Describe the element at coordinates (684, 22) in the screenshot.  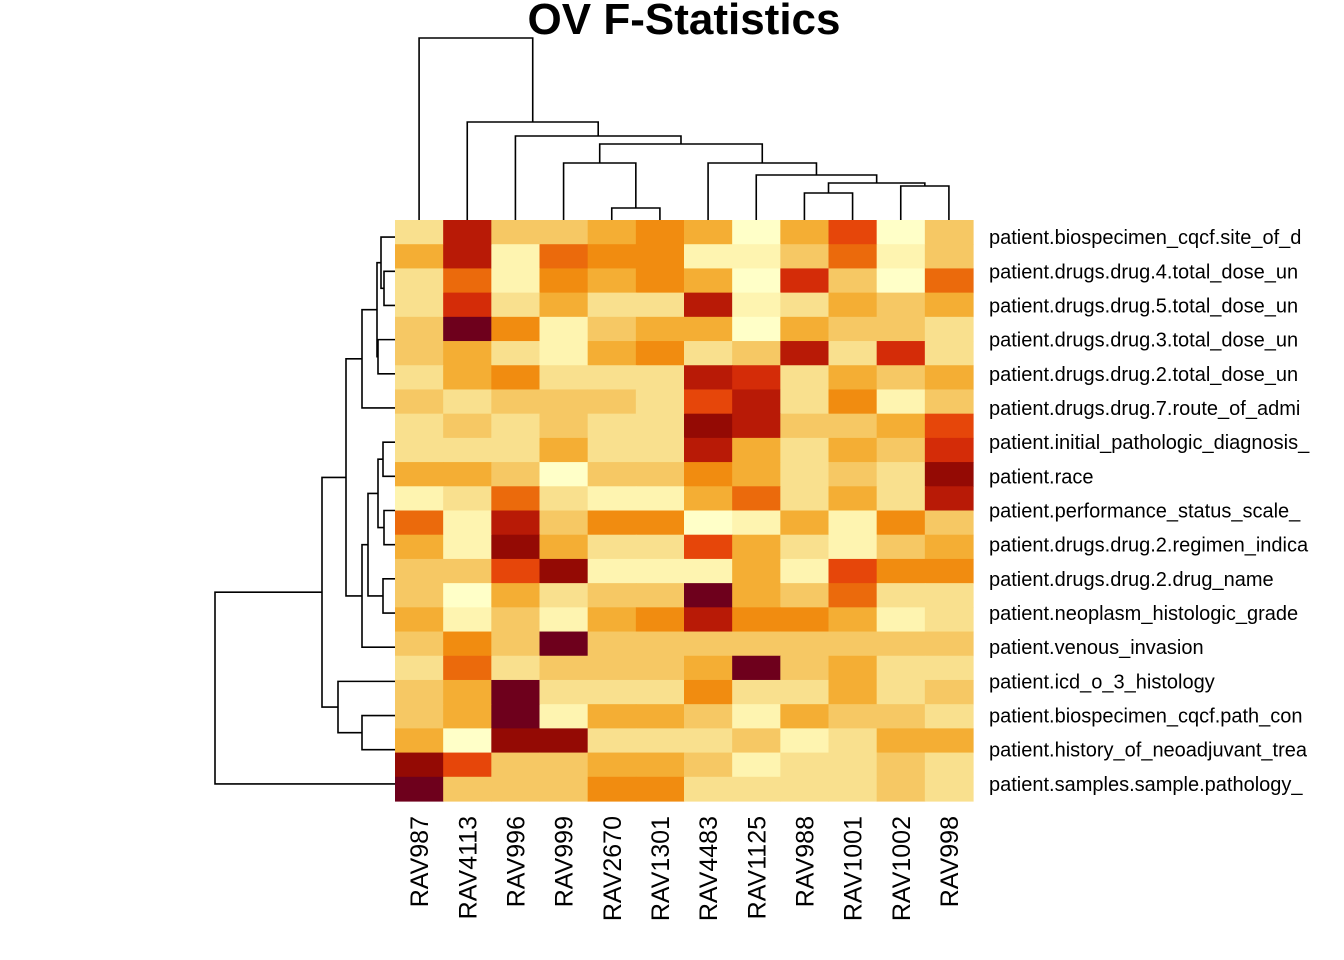
I see `chart-title: OV F-Statistics` at that location.